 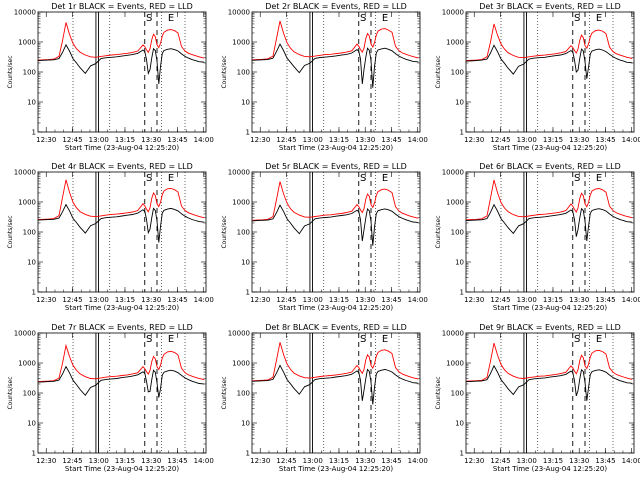 What do you see at coordinates (550, 6) in the screenshot?
I see `panel-title: Det 3r BLACK = Events, RED = LLD` at bounding box center [550, 6].